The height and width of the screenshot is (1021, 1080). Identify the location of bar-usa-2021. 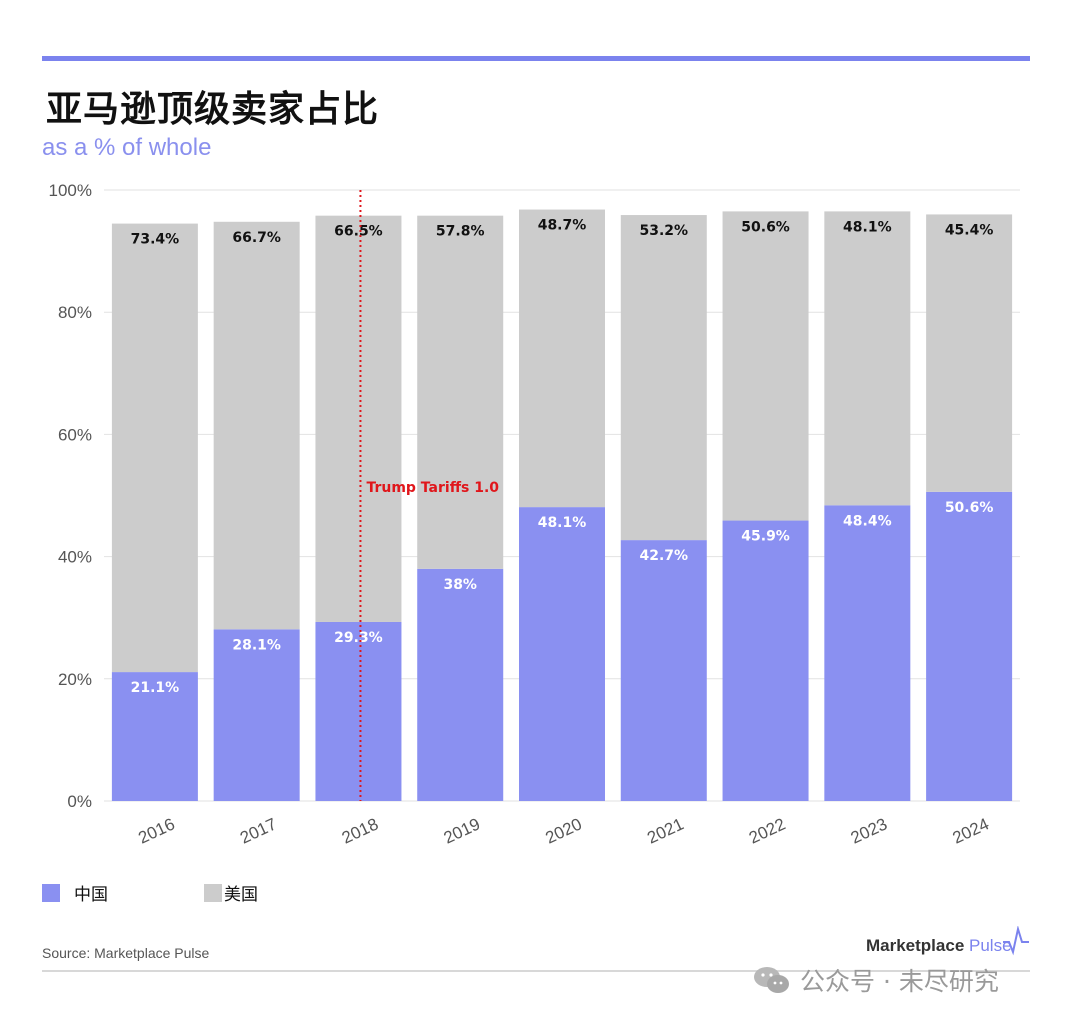
(663, 378).